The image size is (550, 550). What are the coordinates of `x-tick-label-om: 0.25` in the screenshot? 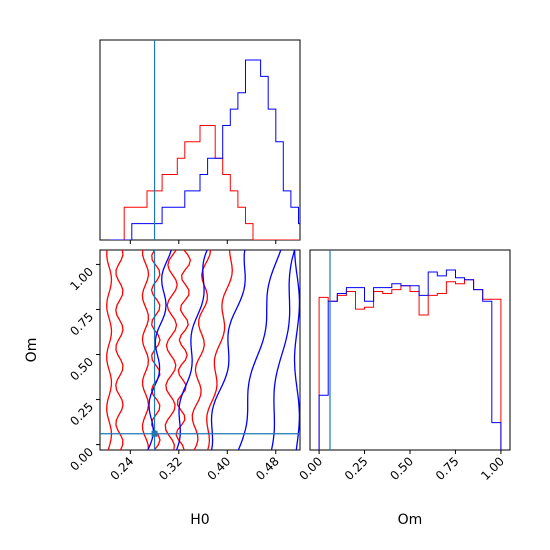 It's located at (356, 468).